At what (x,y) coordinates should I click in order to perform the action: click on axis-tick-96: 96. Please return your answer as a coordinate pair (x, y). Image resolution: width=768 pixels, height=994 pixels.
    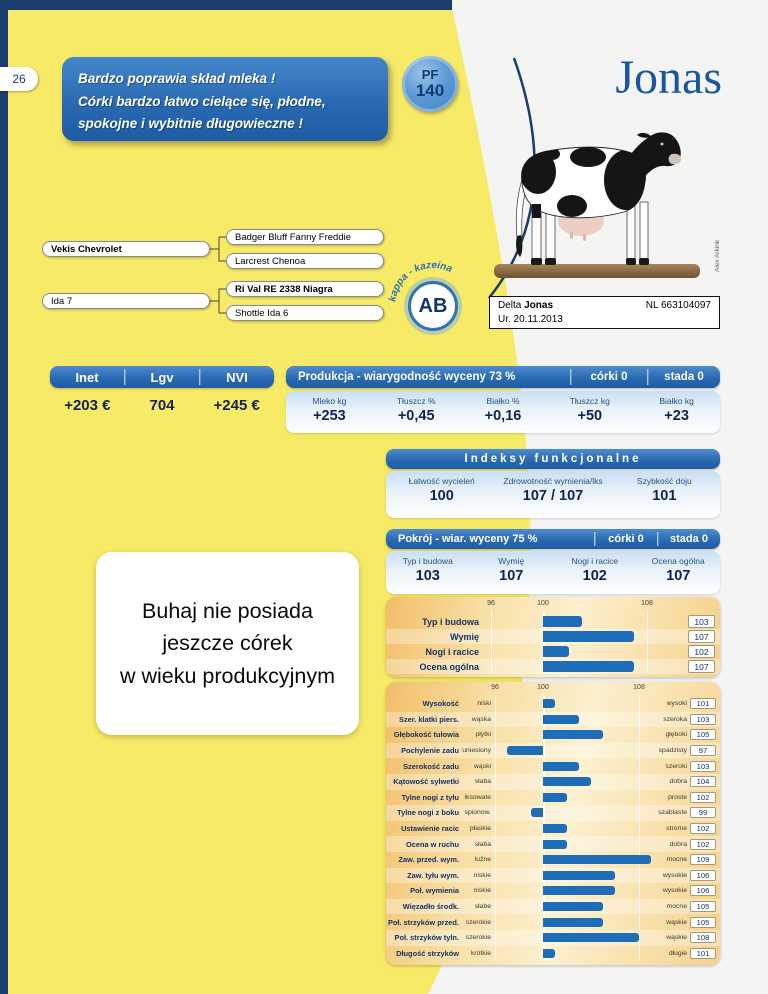
    Looking at the image, I should click on (491, 603).